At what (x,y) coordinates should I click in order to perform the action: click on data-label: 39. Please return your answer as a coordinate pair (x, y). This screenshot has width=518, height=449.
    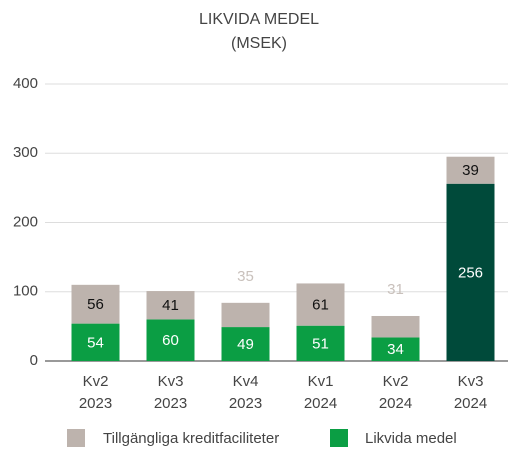
    Looking at the image, I should click on (470, 170).